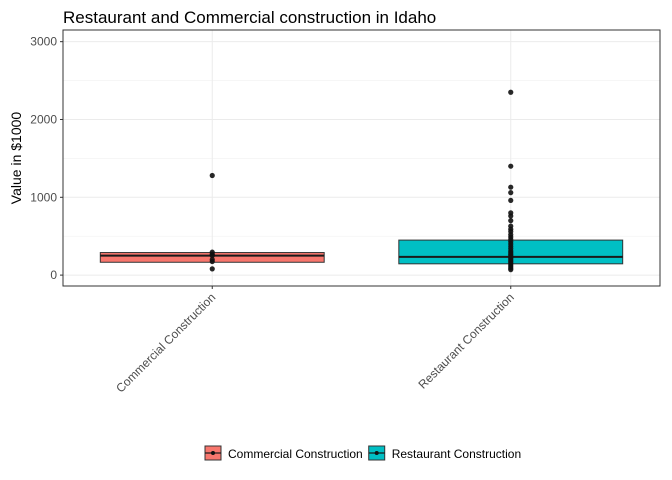 The height and width of the screenshot is (480, 672). Describe the element at coordinates (16, 158) in the screenshot. I see `y-axis-title: Value in $1000` at that location.